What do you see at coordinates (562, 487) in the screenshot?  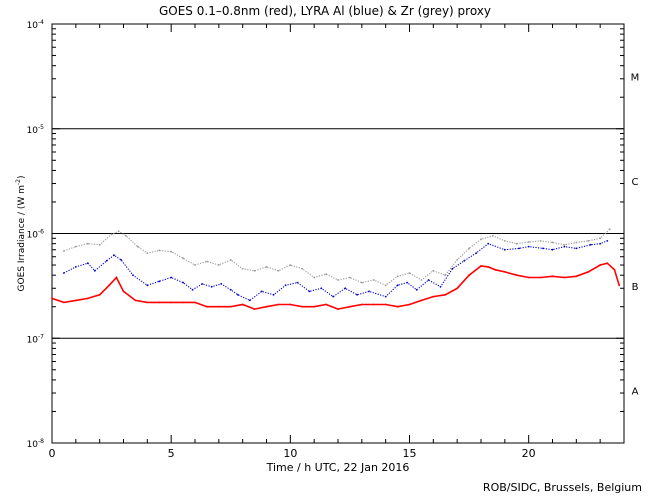 I see `credit-text: ROB/SIDC, Brussels, Belgium` at bounding box center [562, 487].